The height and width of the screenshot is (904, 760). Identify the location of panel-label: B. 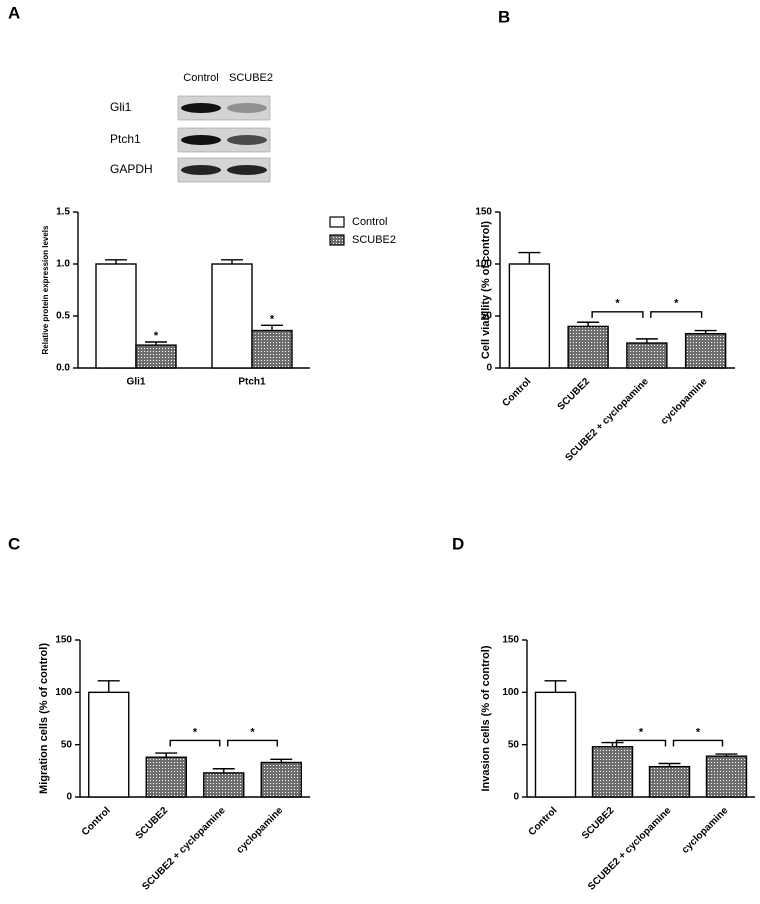
(504, 16).